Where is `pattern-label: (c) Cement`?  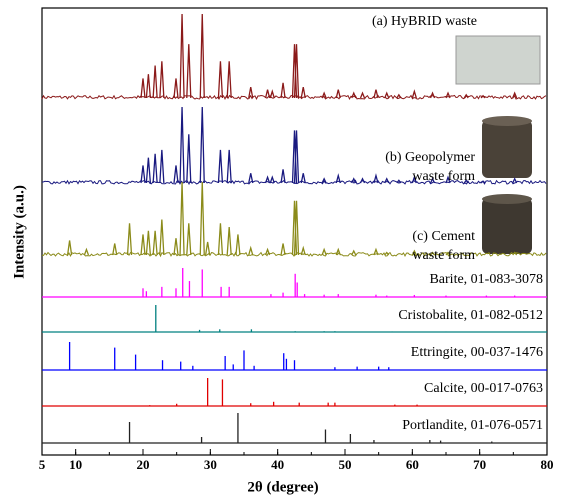
pattern-label: (c) Cement is located at coordinates (443, 236).